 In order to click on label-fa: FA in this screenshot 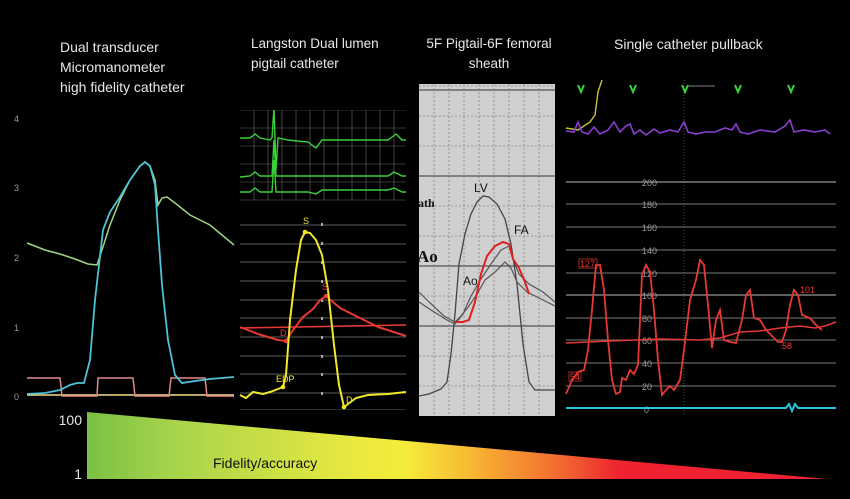, I will do `click(521, 230)`.